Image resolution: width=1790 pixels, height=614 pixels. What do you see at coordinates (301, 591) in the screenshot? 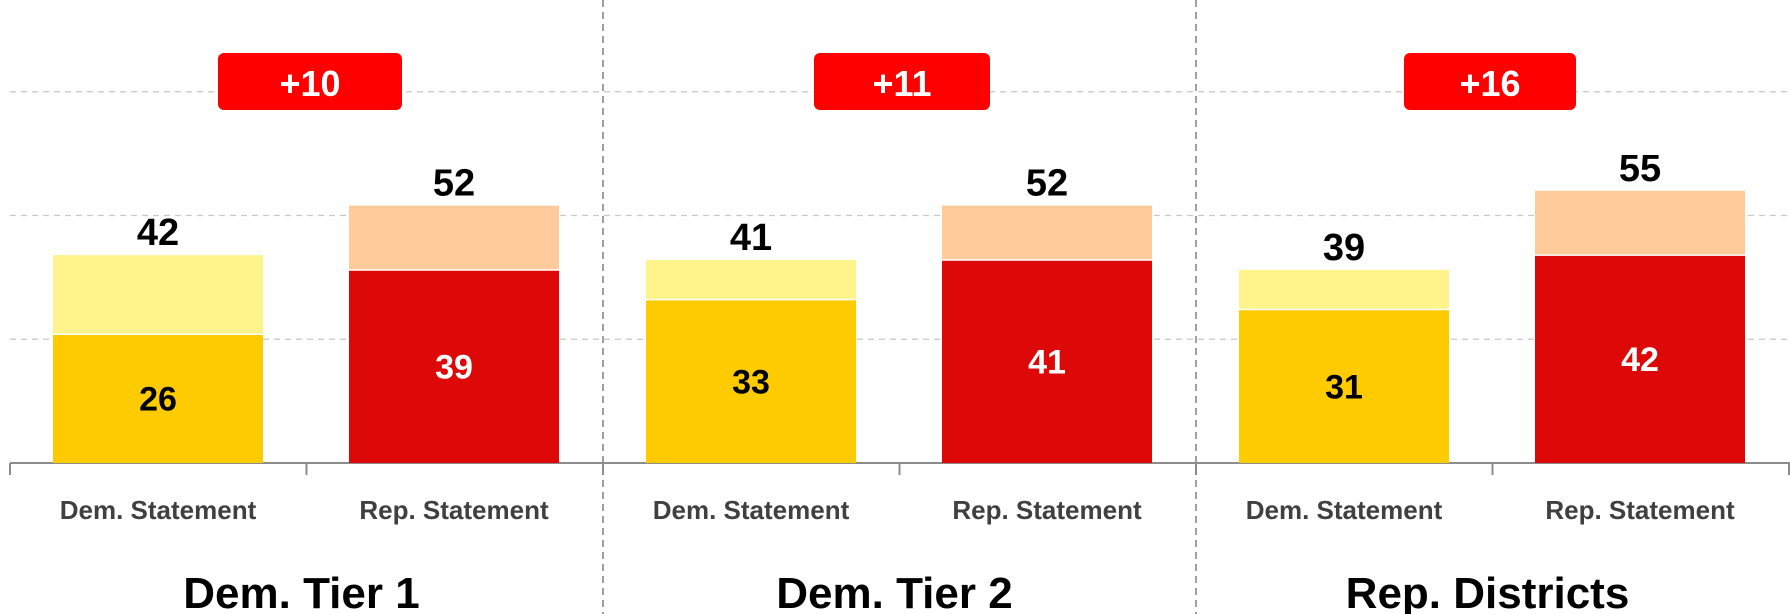
I see `group-label: Dem. Tier 1` at bounding box center [301, 591].